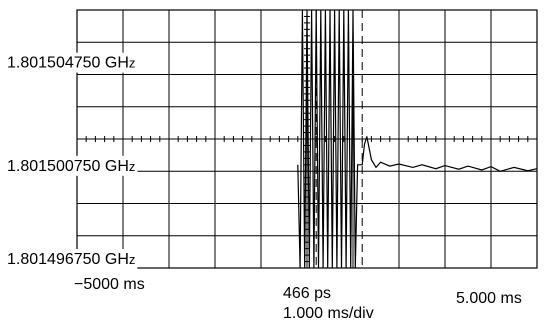 This screenshot has height=325, width=546. I want to click on y-tick-label: 1.801504750 GHz, so click(71, 63).